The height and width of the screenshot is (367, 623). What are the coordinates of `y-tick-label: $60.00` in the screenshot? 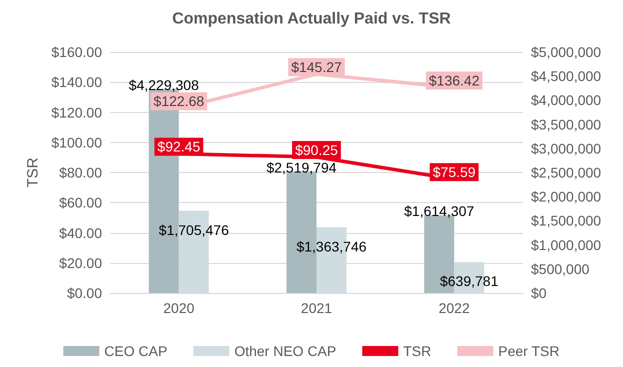 It's located at (80, 202).